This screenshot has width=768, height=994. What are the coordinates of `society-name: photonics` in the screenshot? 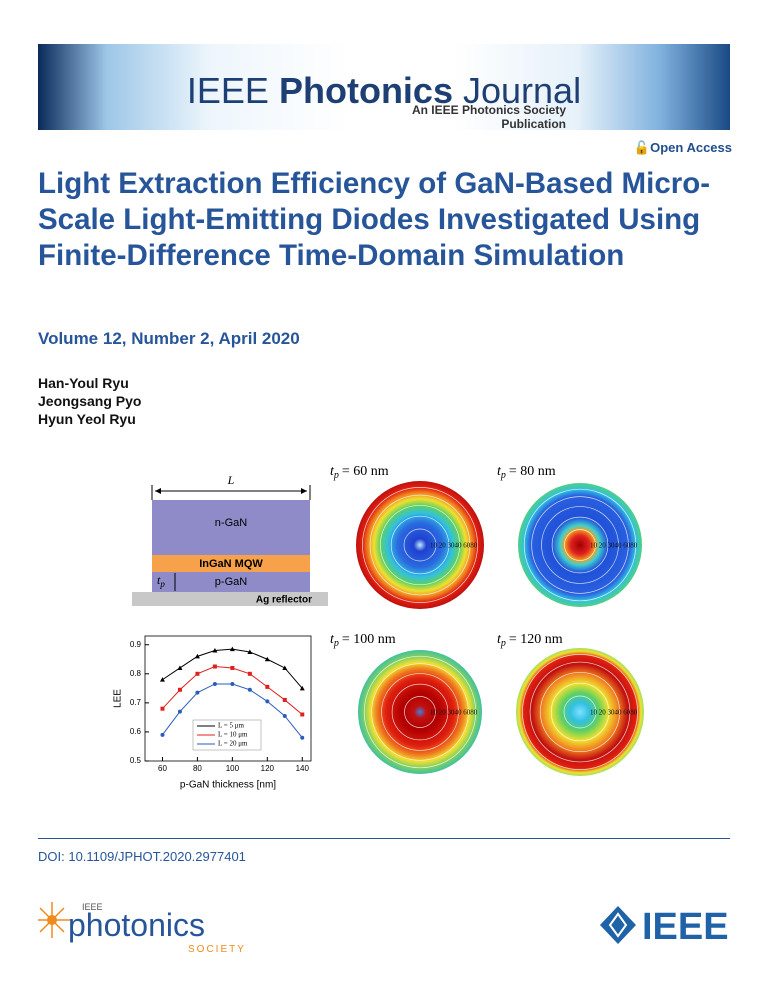 It's located at (136, 925).